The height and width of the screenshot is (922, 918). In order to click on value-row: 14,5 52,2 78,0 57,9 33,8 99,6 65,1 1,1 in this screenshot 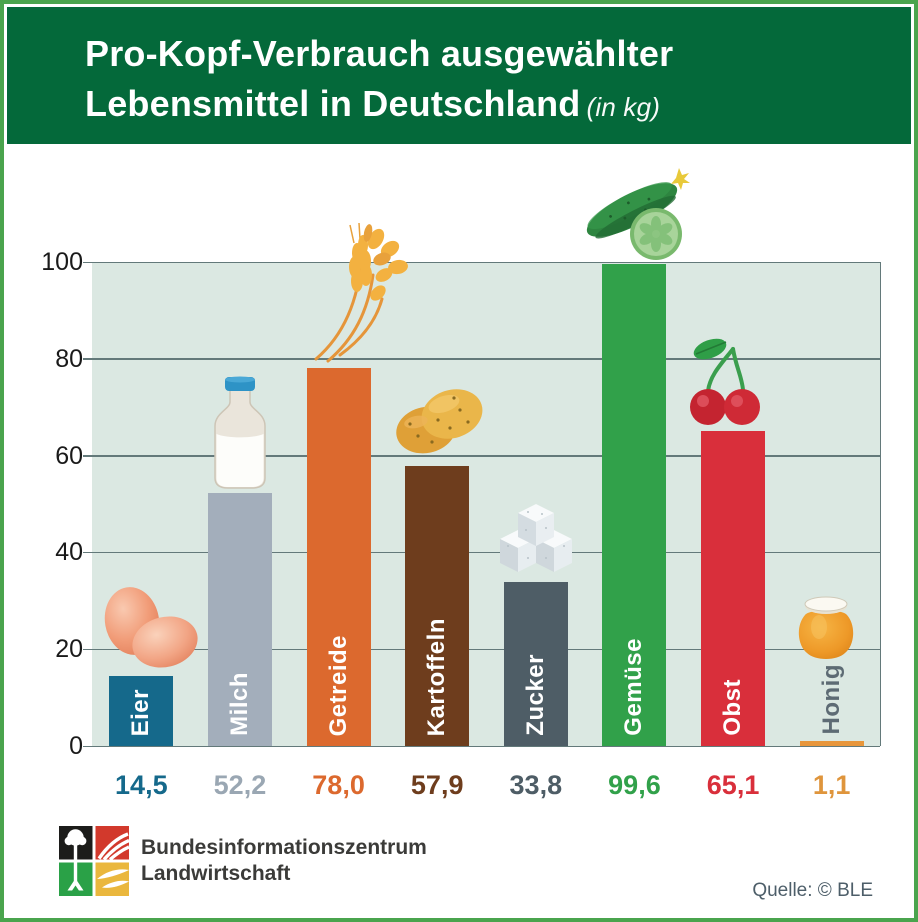, I will do `click(486, 787)`.